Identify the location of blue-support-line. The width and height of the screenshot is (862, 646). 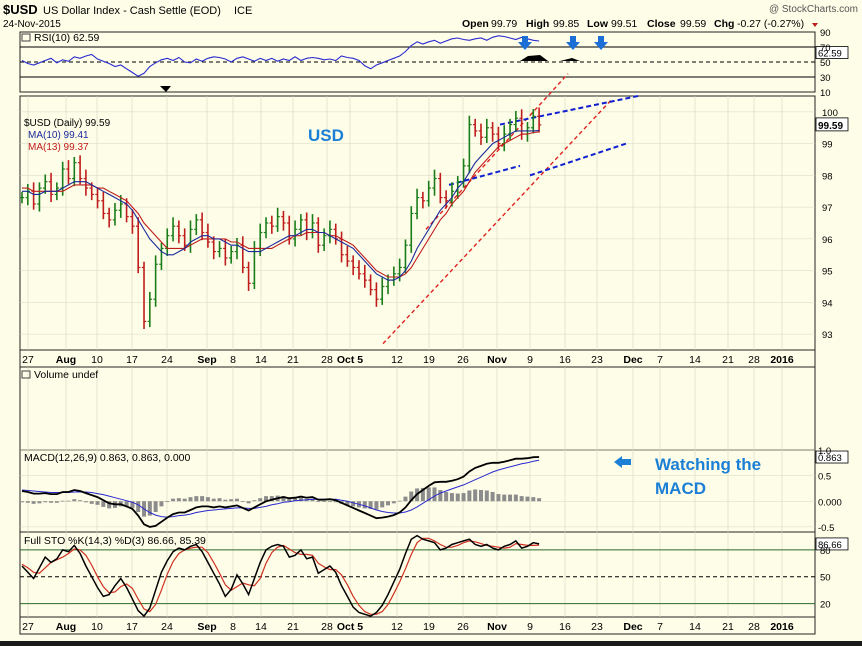
(484, 175).